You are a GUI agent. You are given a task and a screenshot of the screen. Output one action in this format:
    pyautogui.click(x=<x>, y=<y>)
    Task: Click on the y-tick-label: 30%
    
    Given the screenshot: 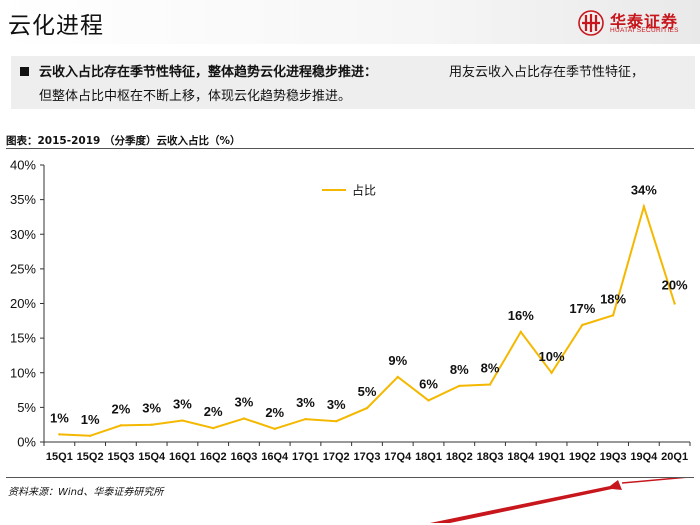 What is the action you would take?
    pyautogui.click(x=23, y=234)
    